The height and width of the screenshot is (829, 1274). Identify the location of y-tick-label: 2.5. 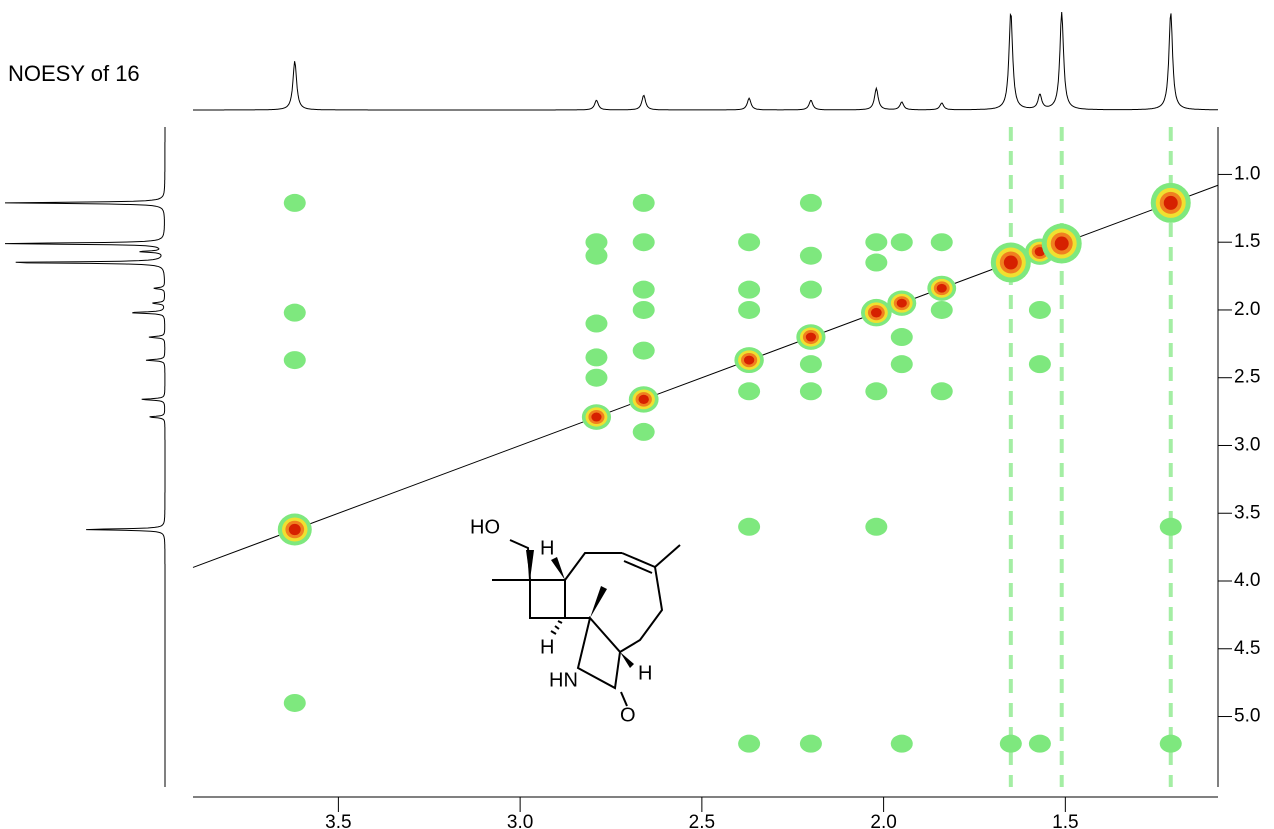
(1247, 377).